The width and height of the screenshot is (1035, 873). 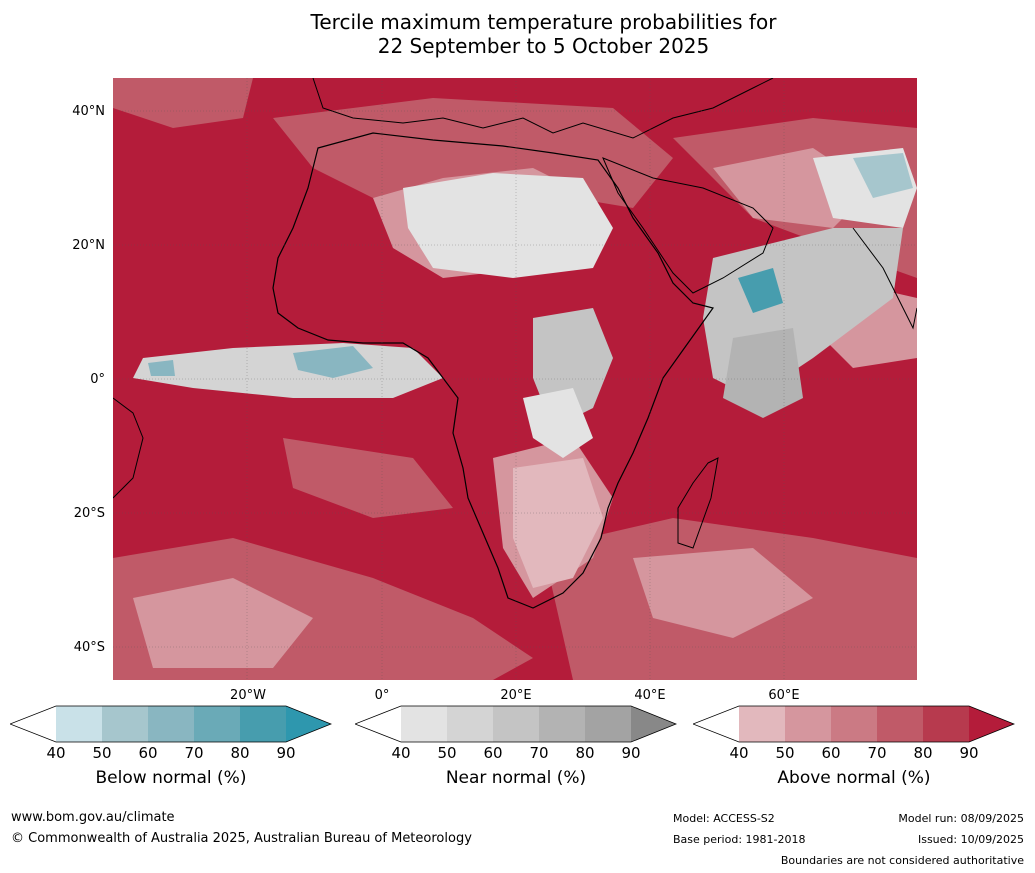 I want to click on above-tick-50: 50, so click(x=785, y=753).